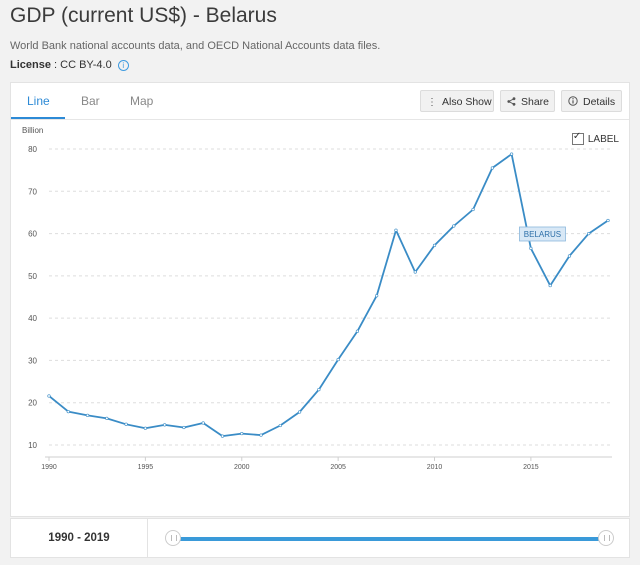 This screenshot has width=640, height=565. What do you see at coordinates (32, 234) in the screenshot?
I see `y-tick-label: 60` at bounding box center [32, 234].